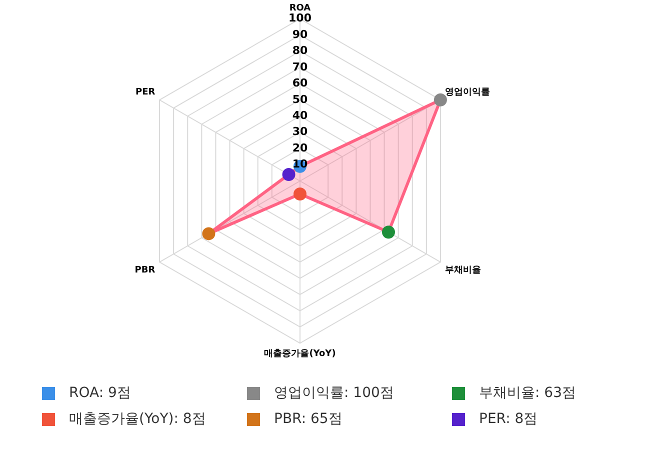 This screenshot has height=450, width=650. Describe the element at coordinates (146, 92) in the screenshot. I see `spoke-label: PER` at that location.